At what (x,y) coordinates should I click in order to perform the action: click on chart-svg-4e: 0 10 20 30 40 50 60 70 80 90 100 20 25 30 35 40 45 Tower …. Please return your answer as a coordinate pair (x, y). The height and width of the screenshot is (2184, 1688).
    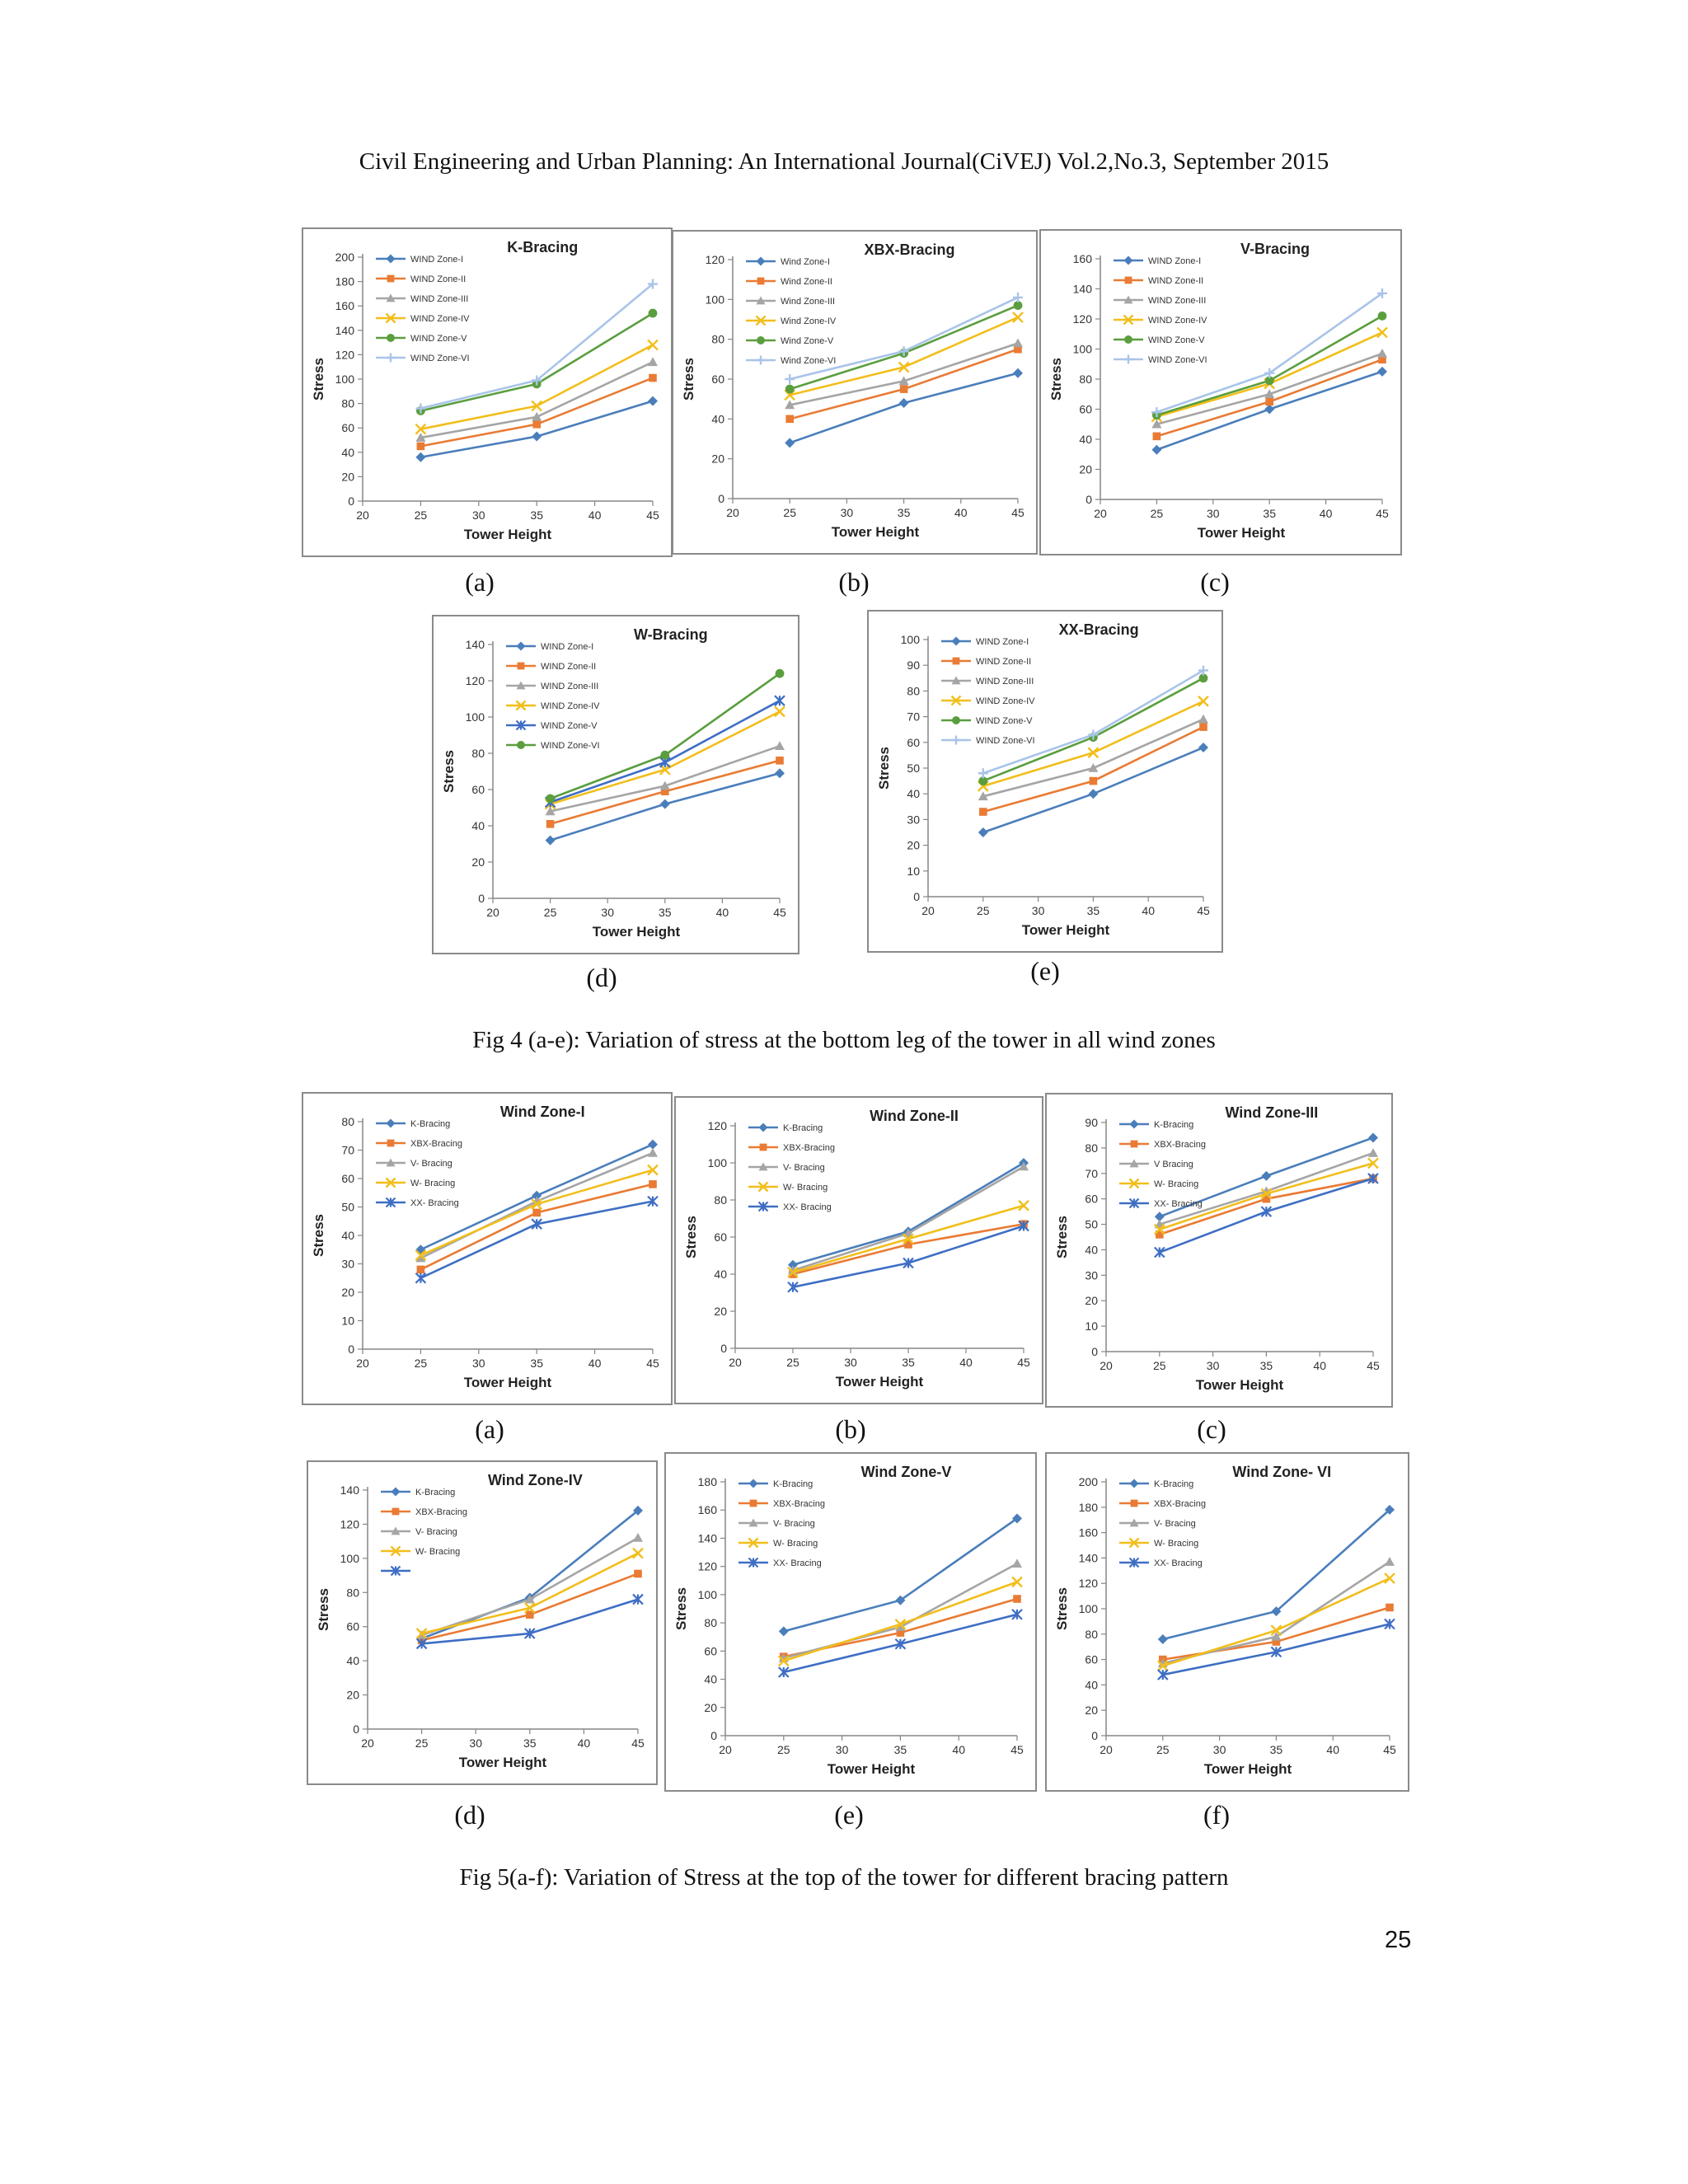
    Looking at the image, I should click on (1043, 779).